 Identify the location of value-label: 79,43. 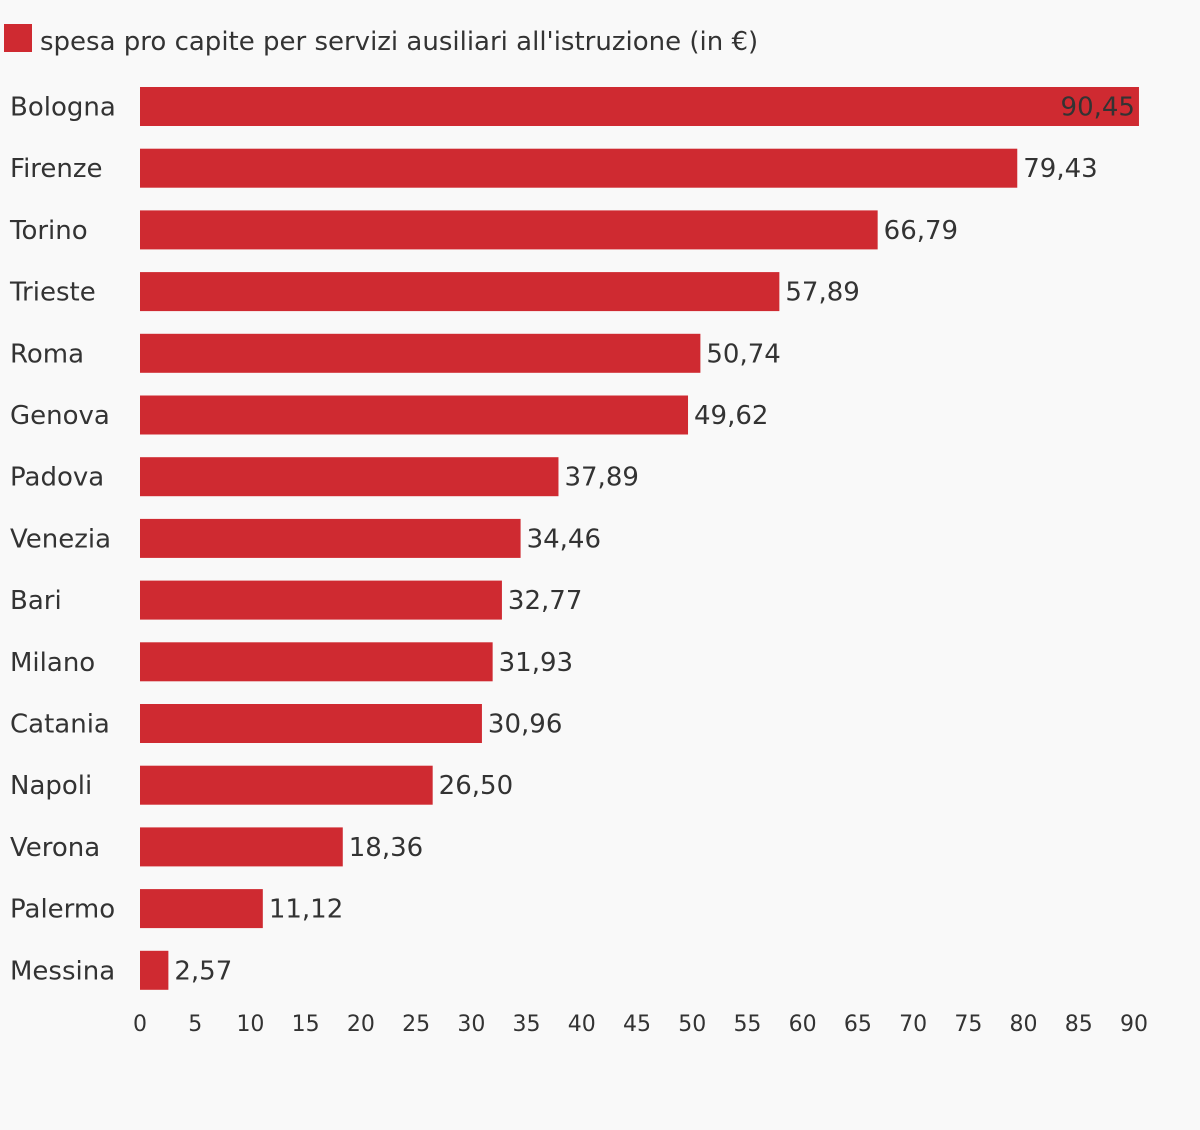
(1060, 169).